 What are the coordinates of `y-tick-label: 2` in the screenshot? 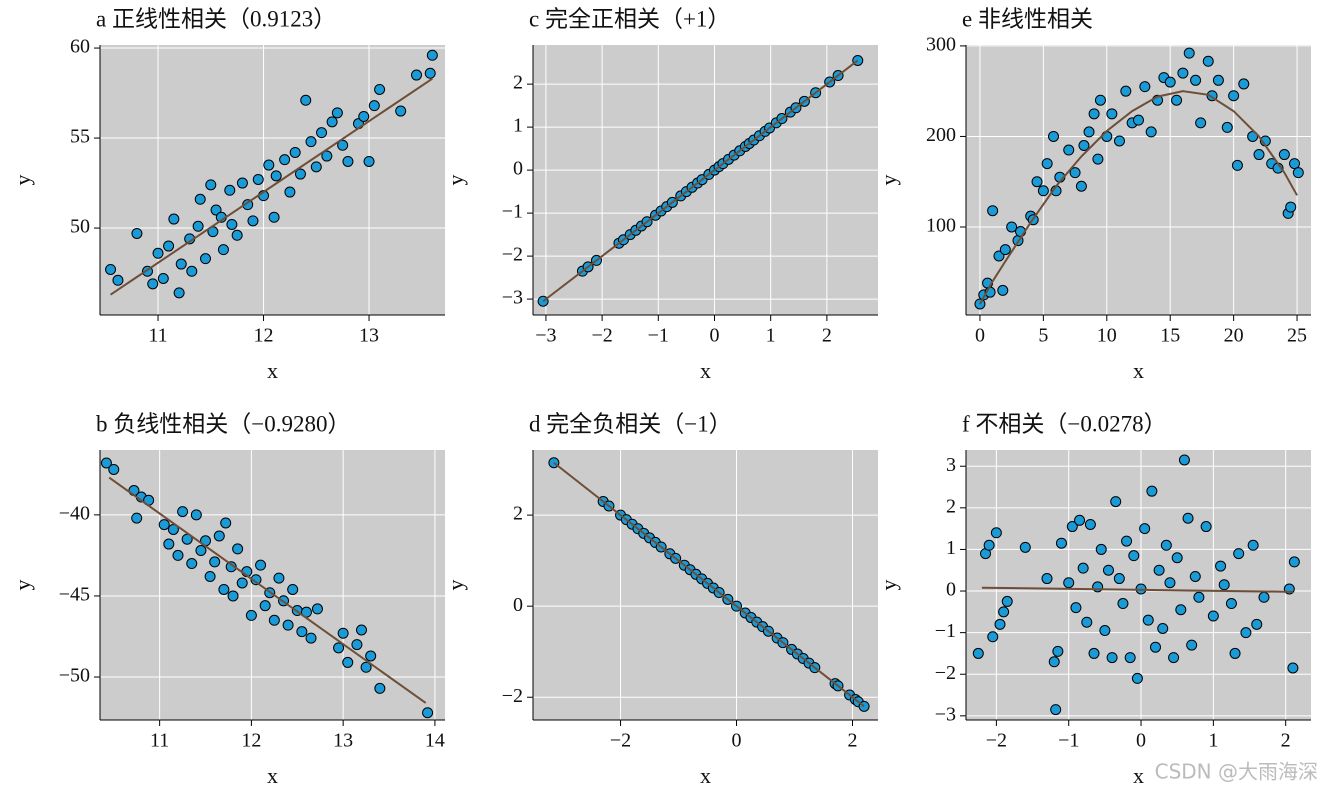 It's located at (518, 83).